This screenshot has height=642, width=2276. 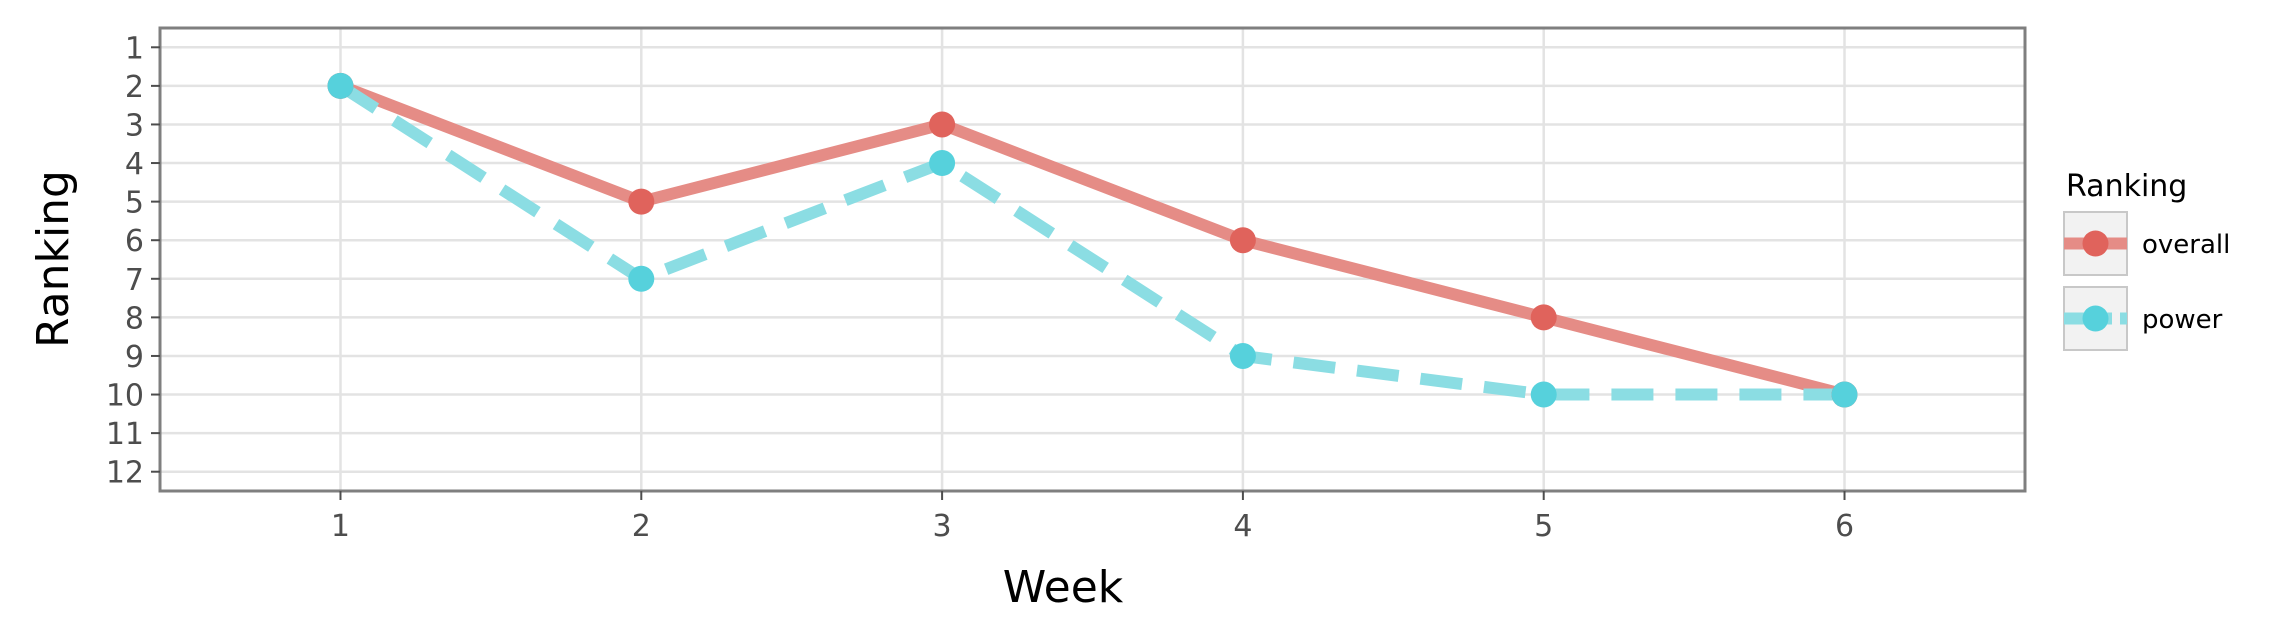 I want to click on legend-point-overall, so click(x=2095, y=243).